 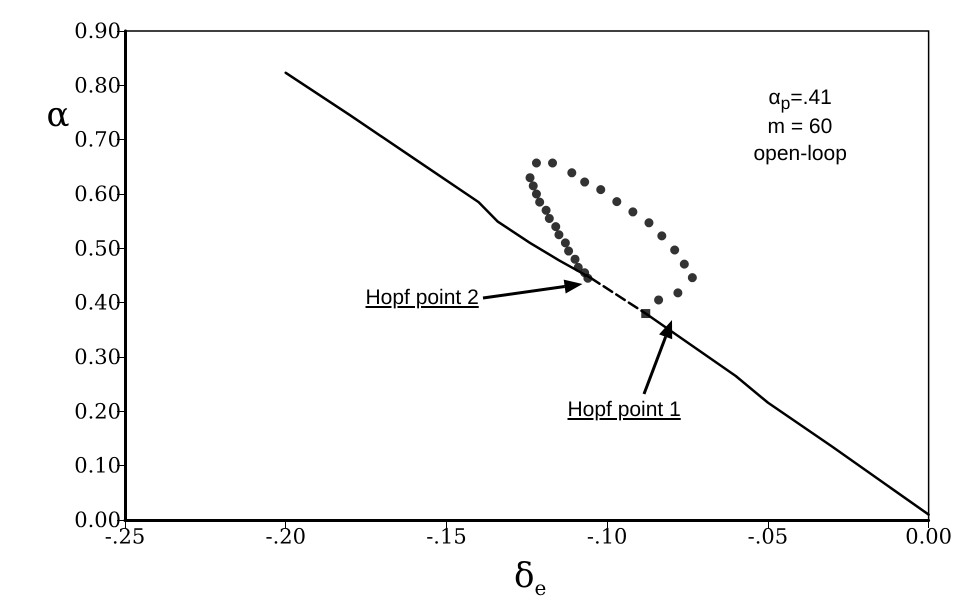 What do you see at coordinates (422, 298) in the screenshot?
I see `annotation: Hopf point 2` at bounding box center [422, 298].